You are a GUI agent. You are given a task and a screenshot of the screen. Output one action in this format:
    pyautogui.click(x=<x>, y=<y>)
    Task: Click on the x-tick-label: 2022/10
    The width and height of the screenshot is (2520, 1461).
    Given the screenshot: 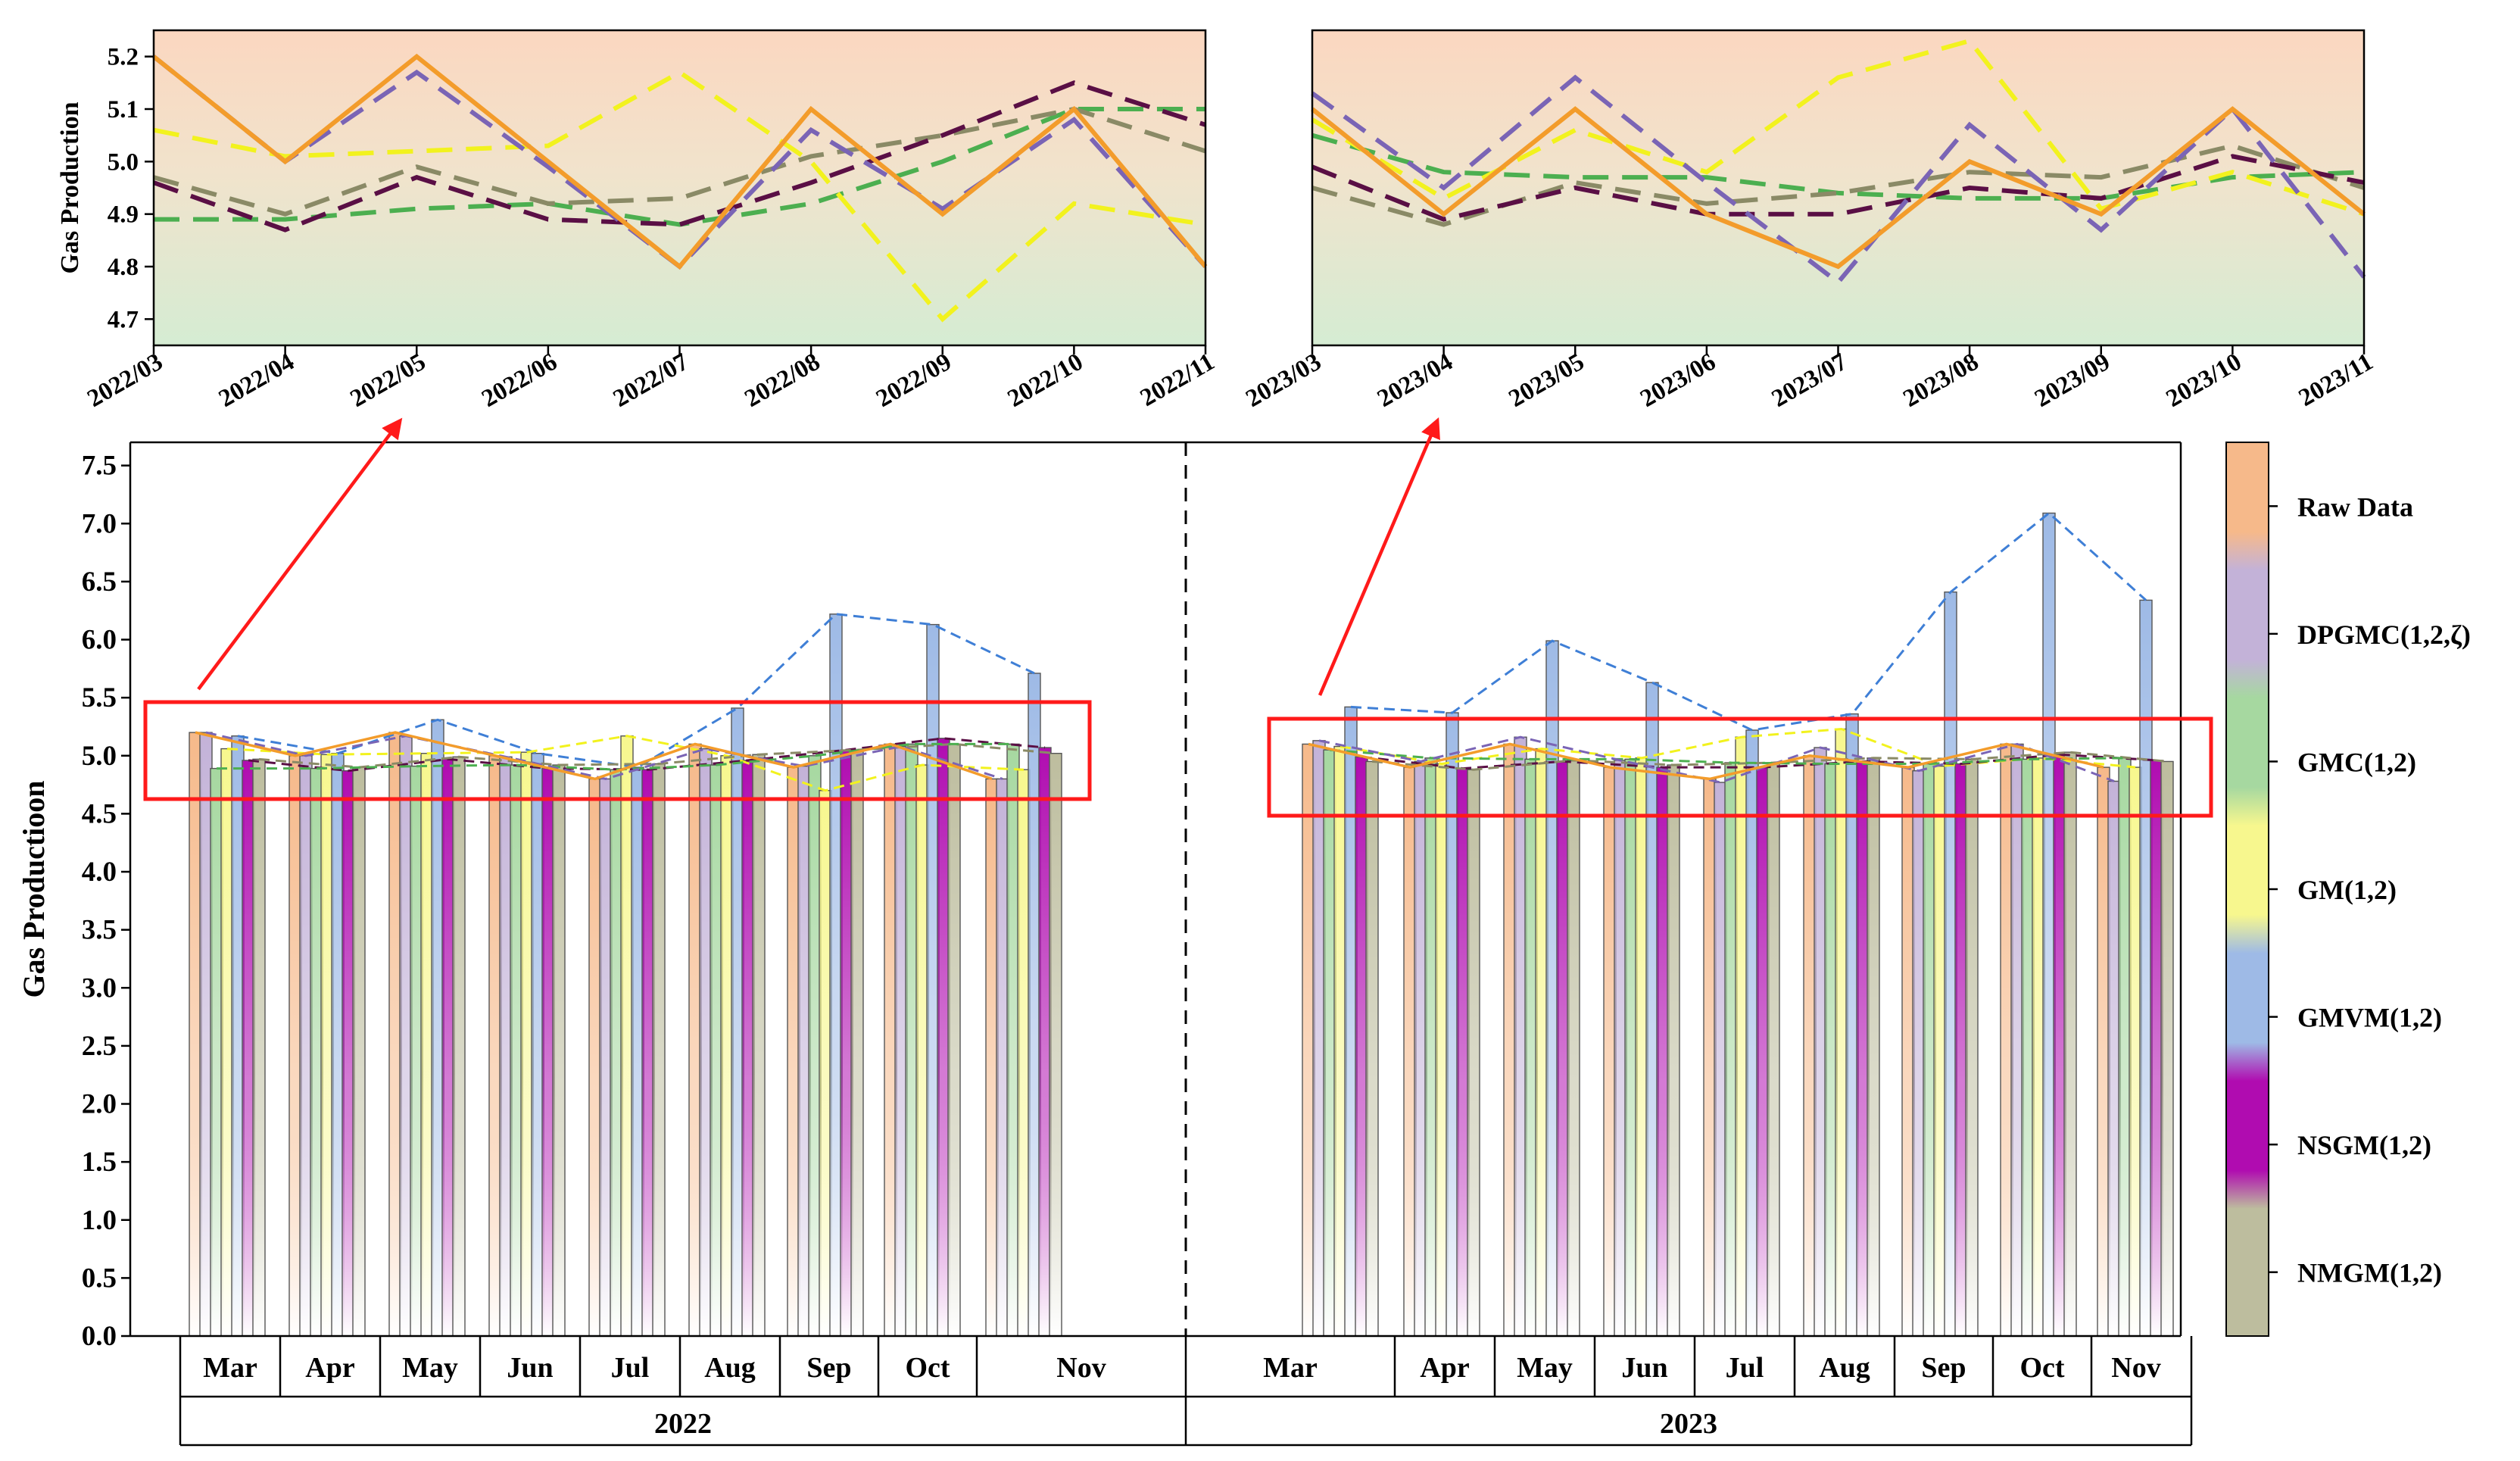 What is the action you would take?
    pyautogui.click(x=1045, y=380)
    